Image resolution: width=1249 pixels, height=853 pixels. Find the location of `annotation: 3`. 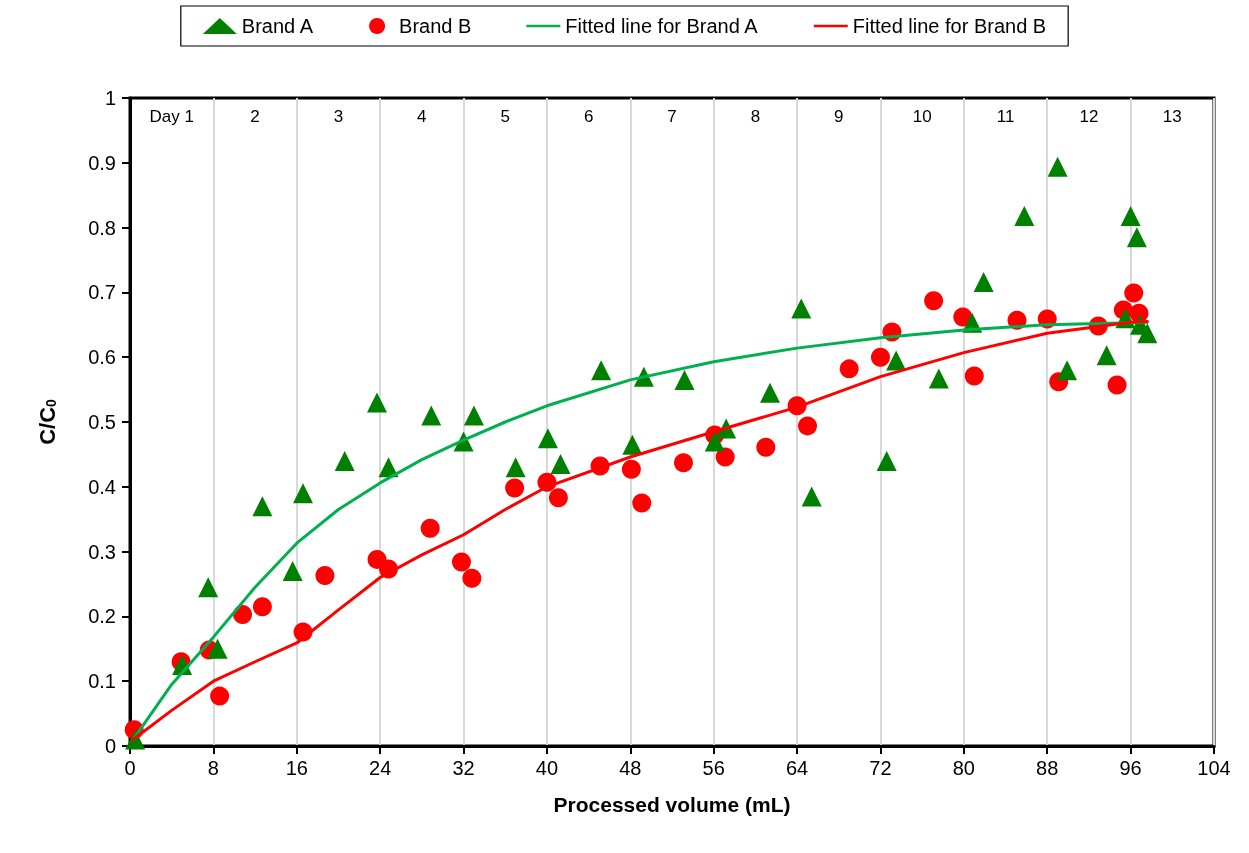

annotation: 3 is located at coordinates (338, 116).